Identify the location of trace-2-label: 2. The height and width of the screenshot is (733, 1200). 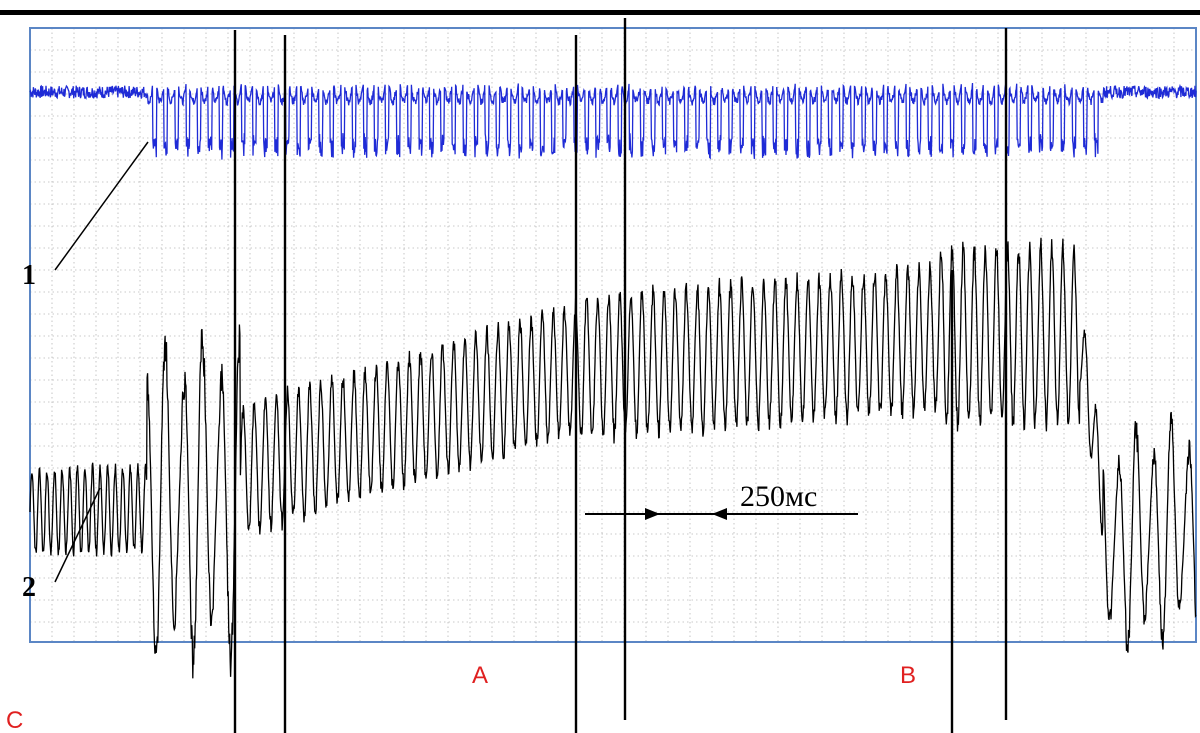
(29, 587).